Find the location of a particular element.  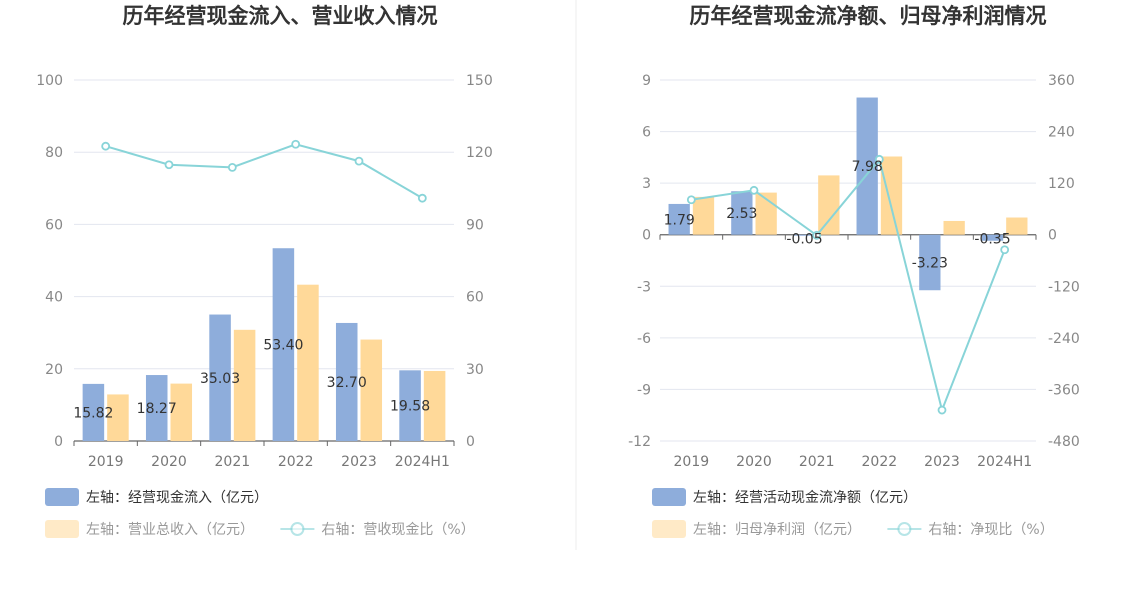

panel1-bar-data-label: 18.27 is located at coordinates (157, 409).